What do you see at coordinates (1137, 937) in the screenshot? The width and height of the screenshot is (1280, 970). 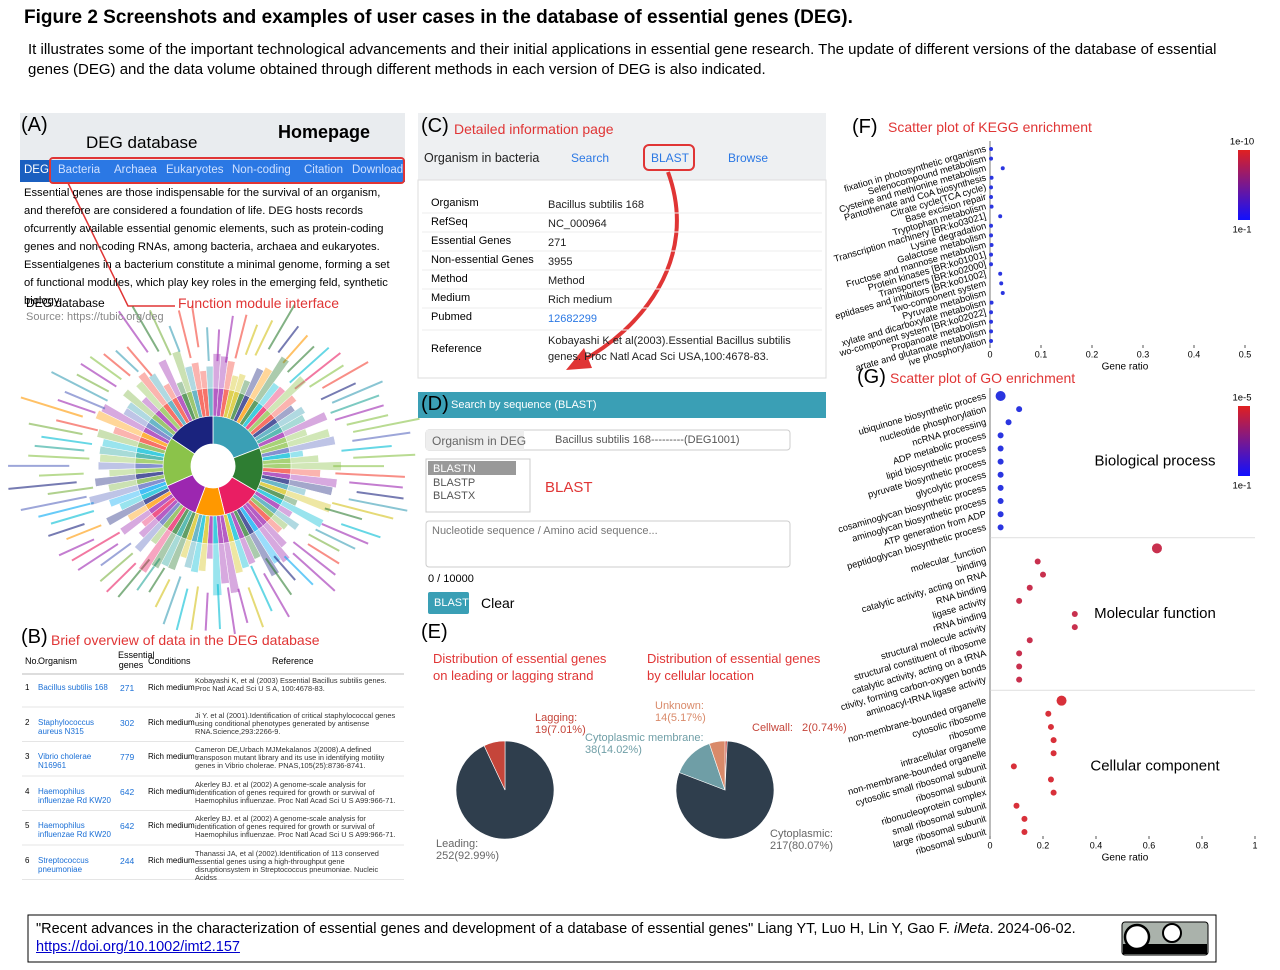 I see `cc-logo` at bounding box center [1137, 937].